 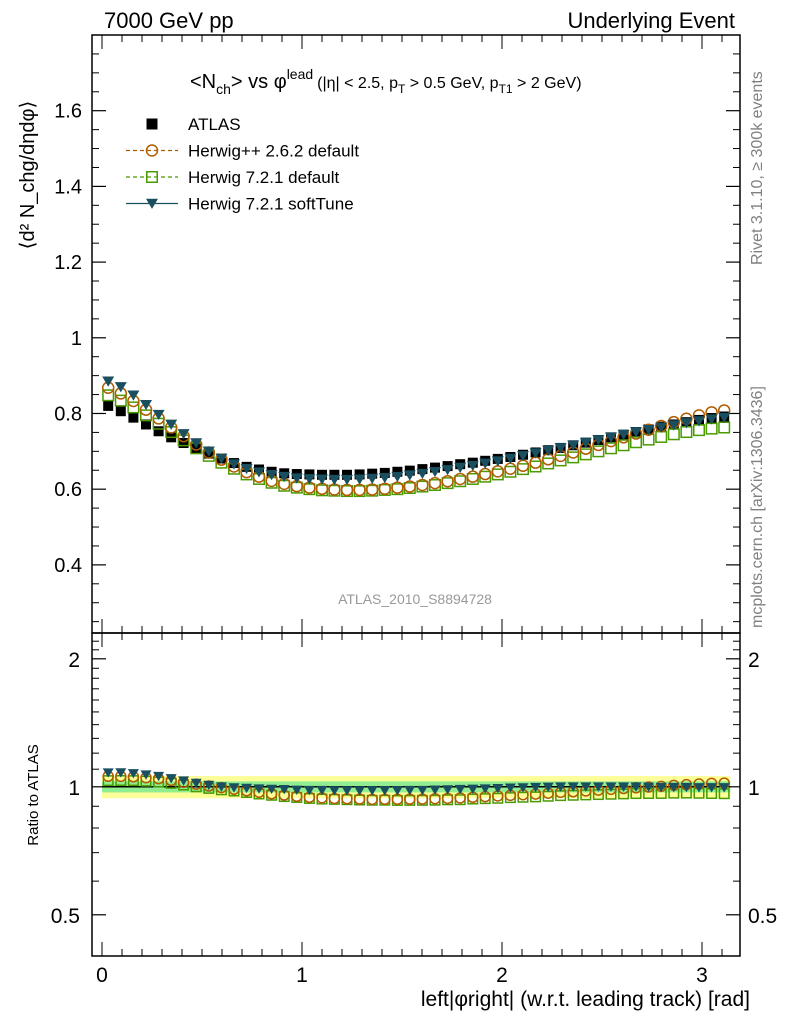 What do you see at coordinates (74, 788) in the screenshot?
I see `ratio-ytick-label: 1` at bounding box center [74, 788].